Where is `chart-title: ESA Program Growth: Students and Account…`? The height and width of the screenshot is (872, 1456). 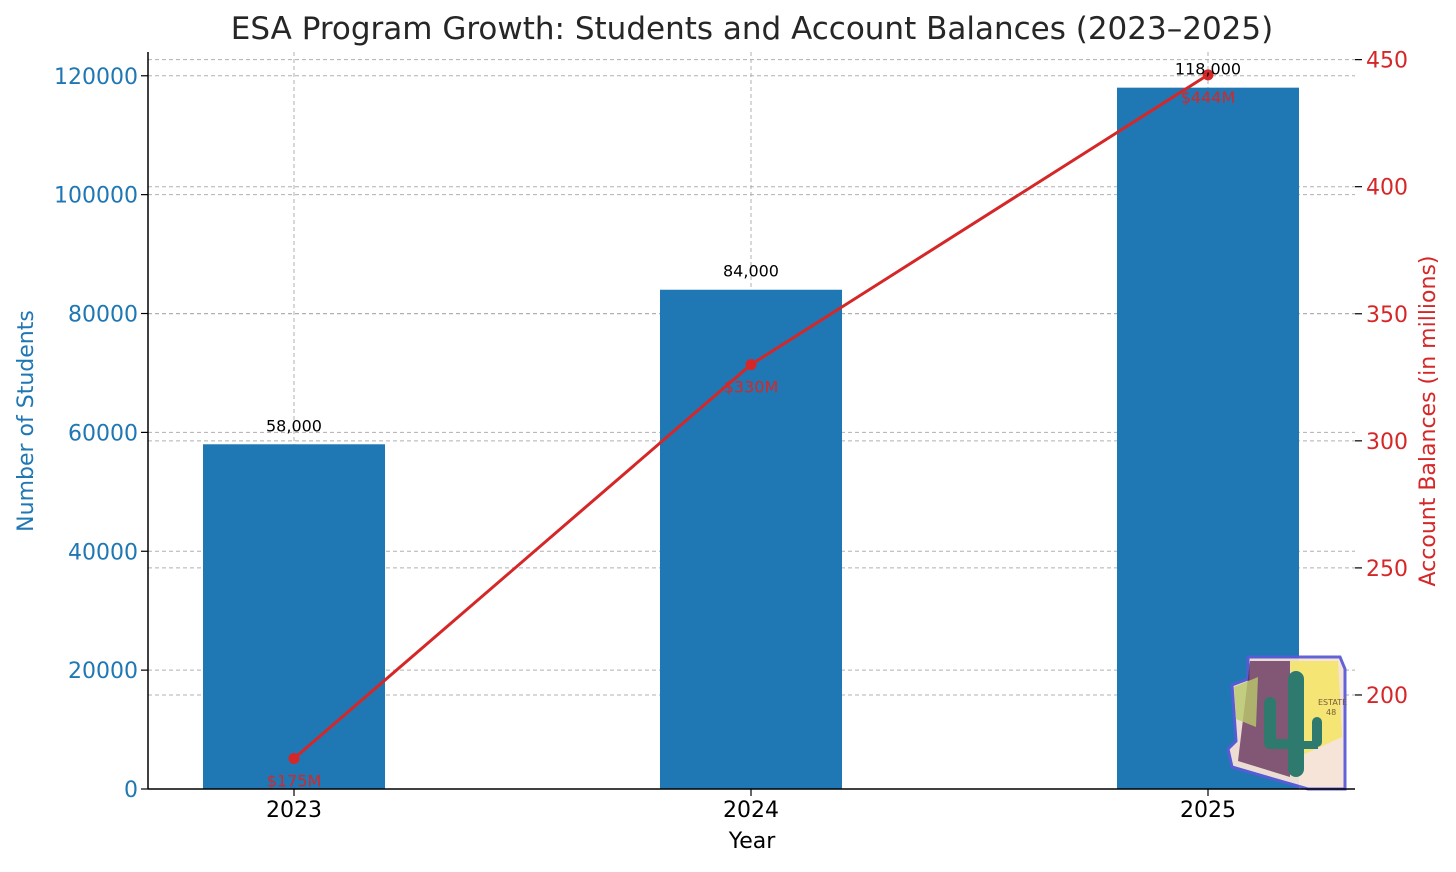
chart-title: ESA Program Growth: Students and Account… is located at coordinates (752, 29).